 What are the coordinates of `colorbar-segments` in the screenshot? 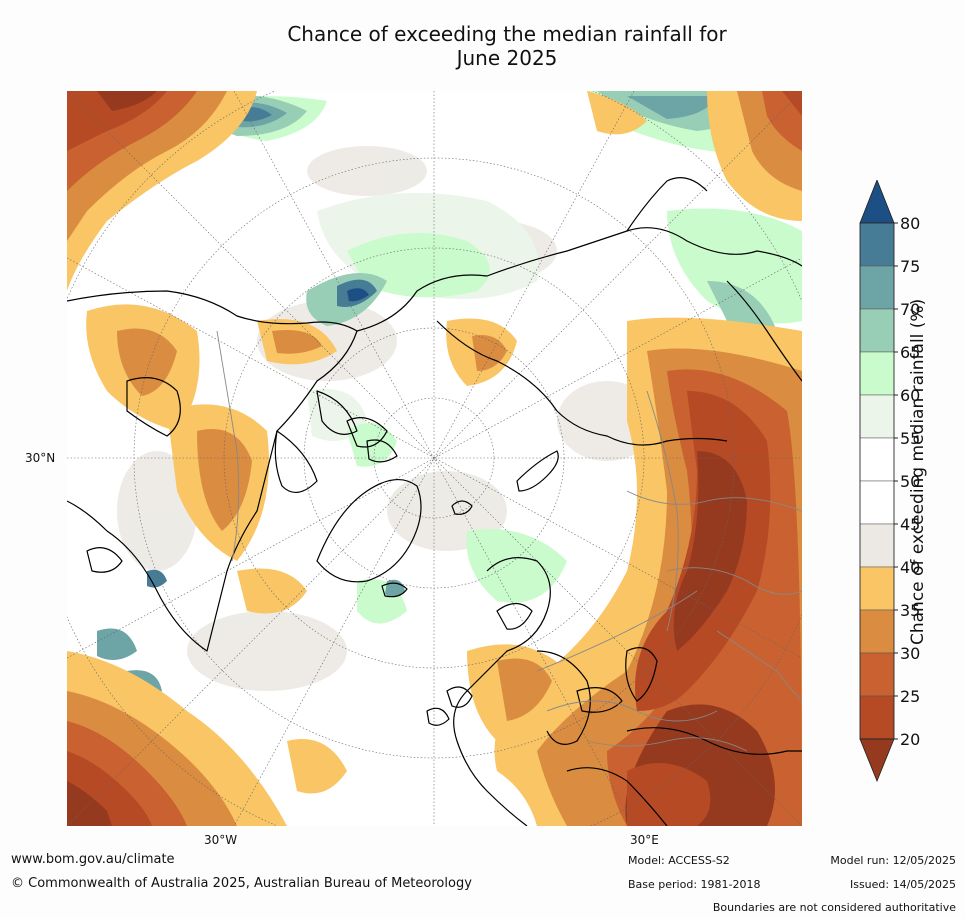 It's located at (877, 481).